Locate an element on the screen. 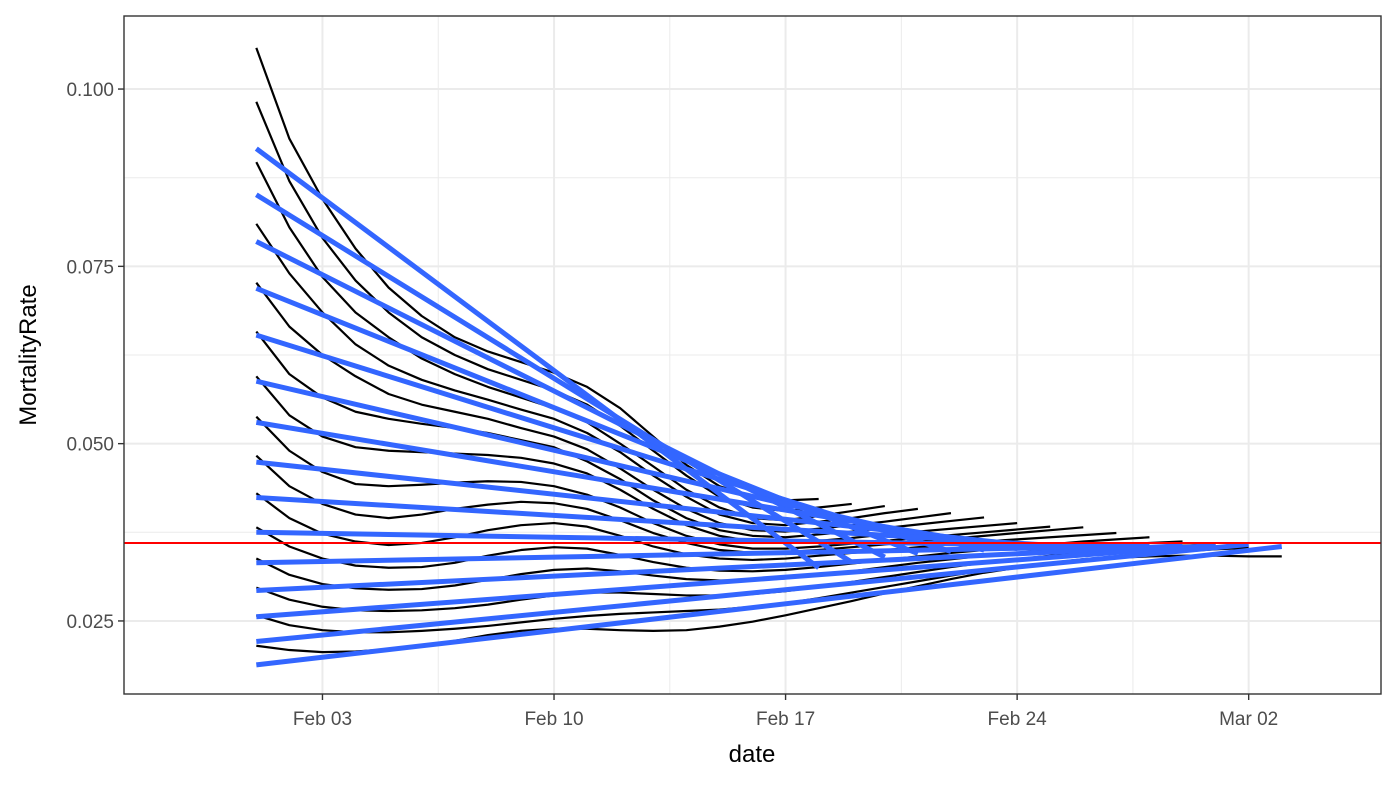 This screenshot has height=785, width=1396. y-tick-label: 0.025 is located at coordinates (90, 622).